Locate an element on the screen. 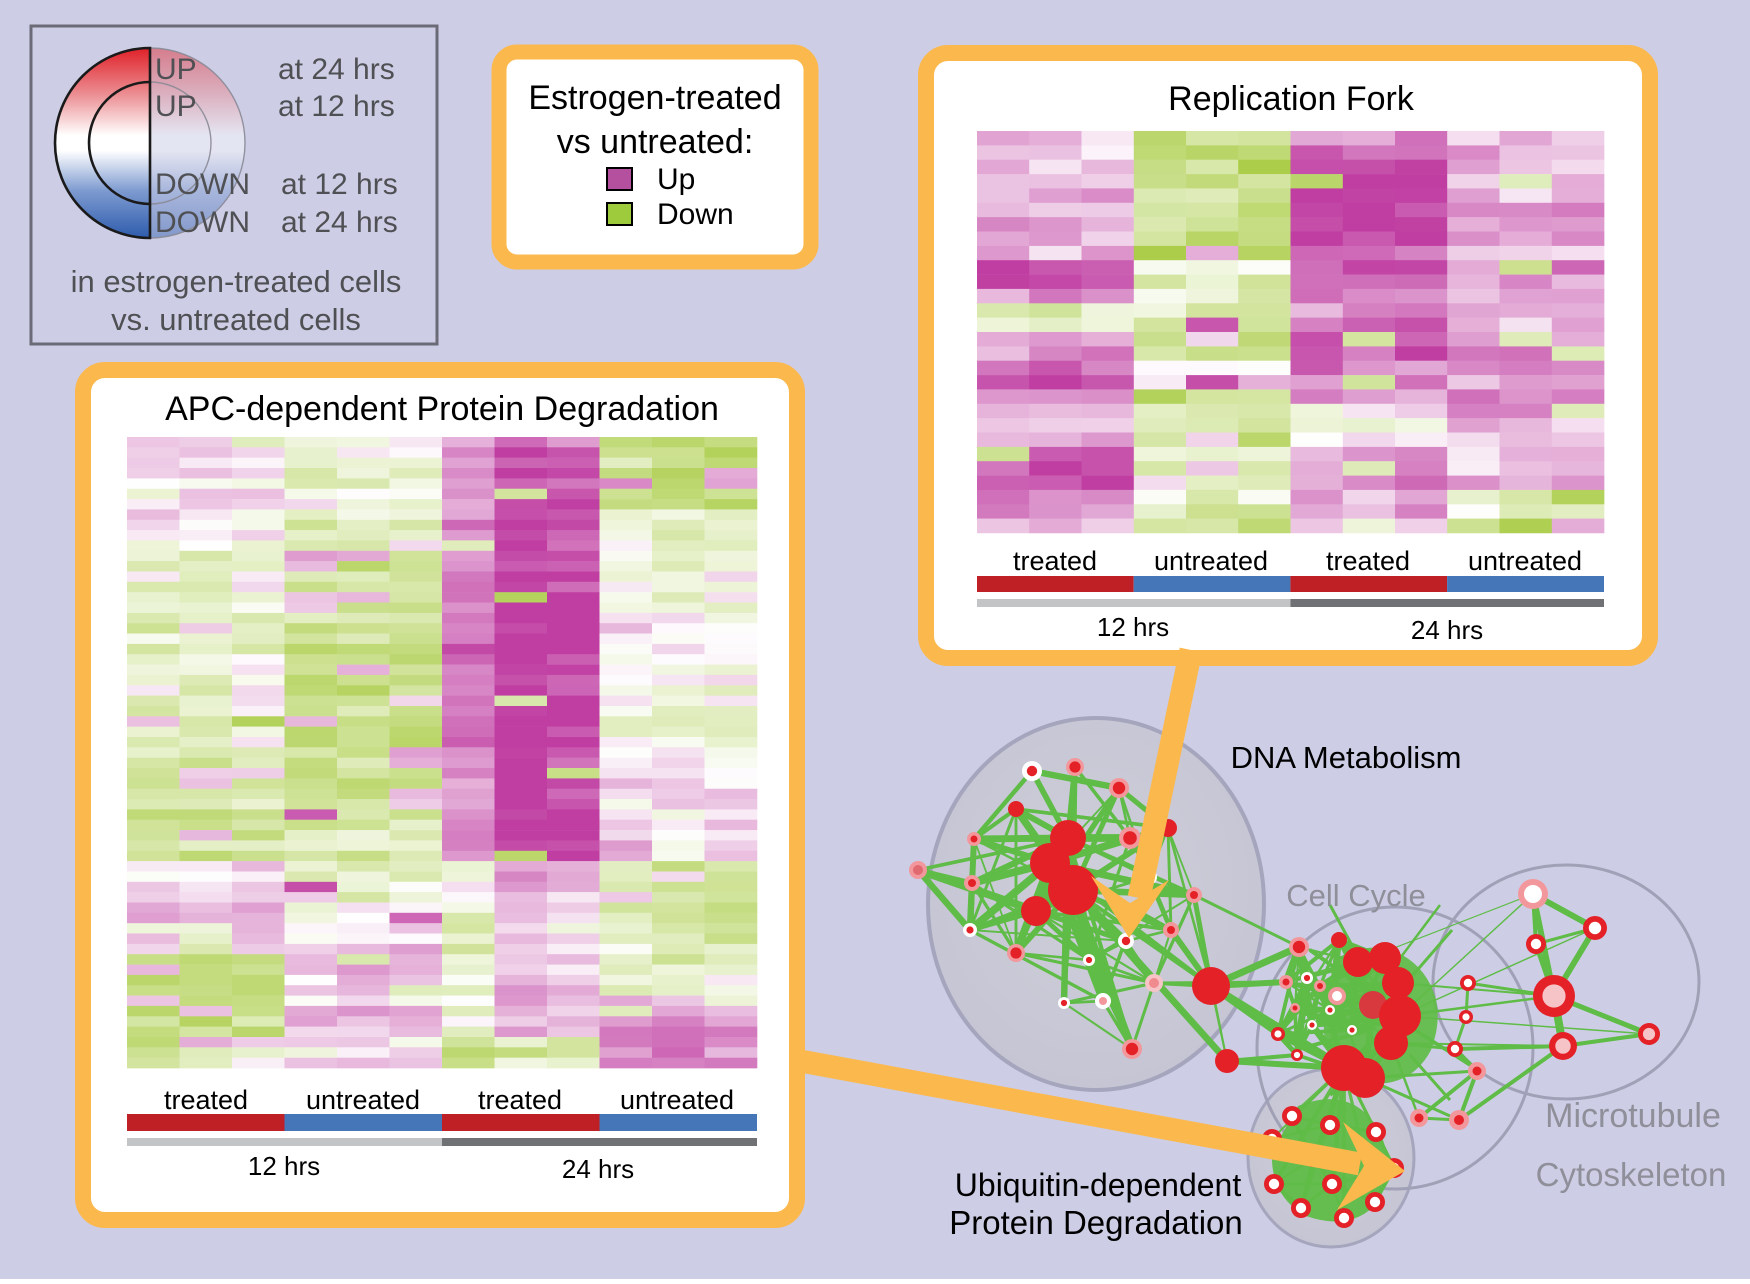 The width and height of the screenshot is (1750, 1284). svg-text: Cytoskeleton is located at coordinates (1631, 1174).